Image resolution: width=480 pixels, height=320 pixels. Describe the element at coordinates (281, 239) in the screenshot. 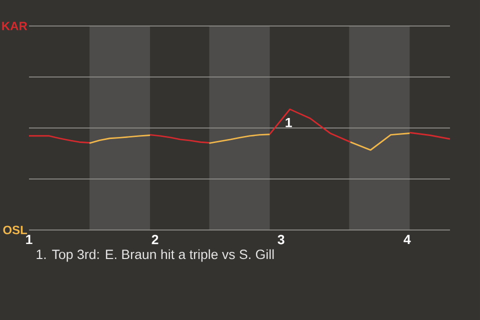

I see `x-tick-label: 3` at that location.